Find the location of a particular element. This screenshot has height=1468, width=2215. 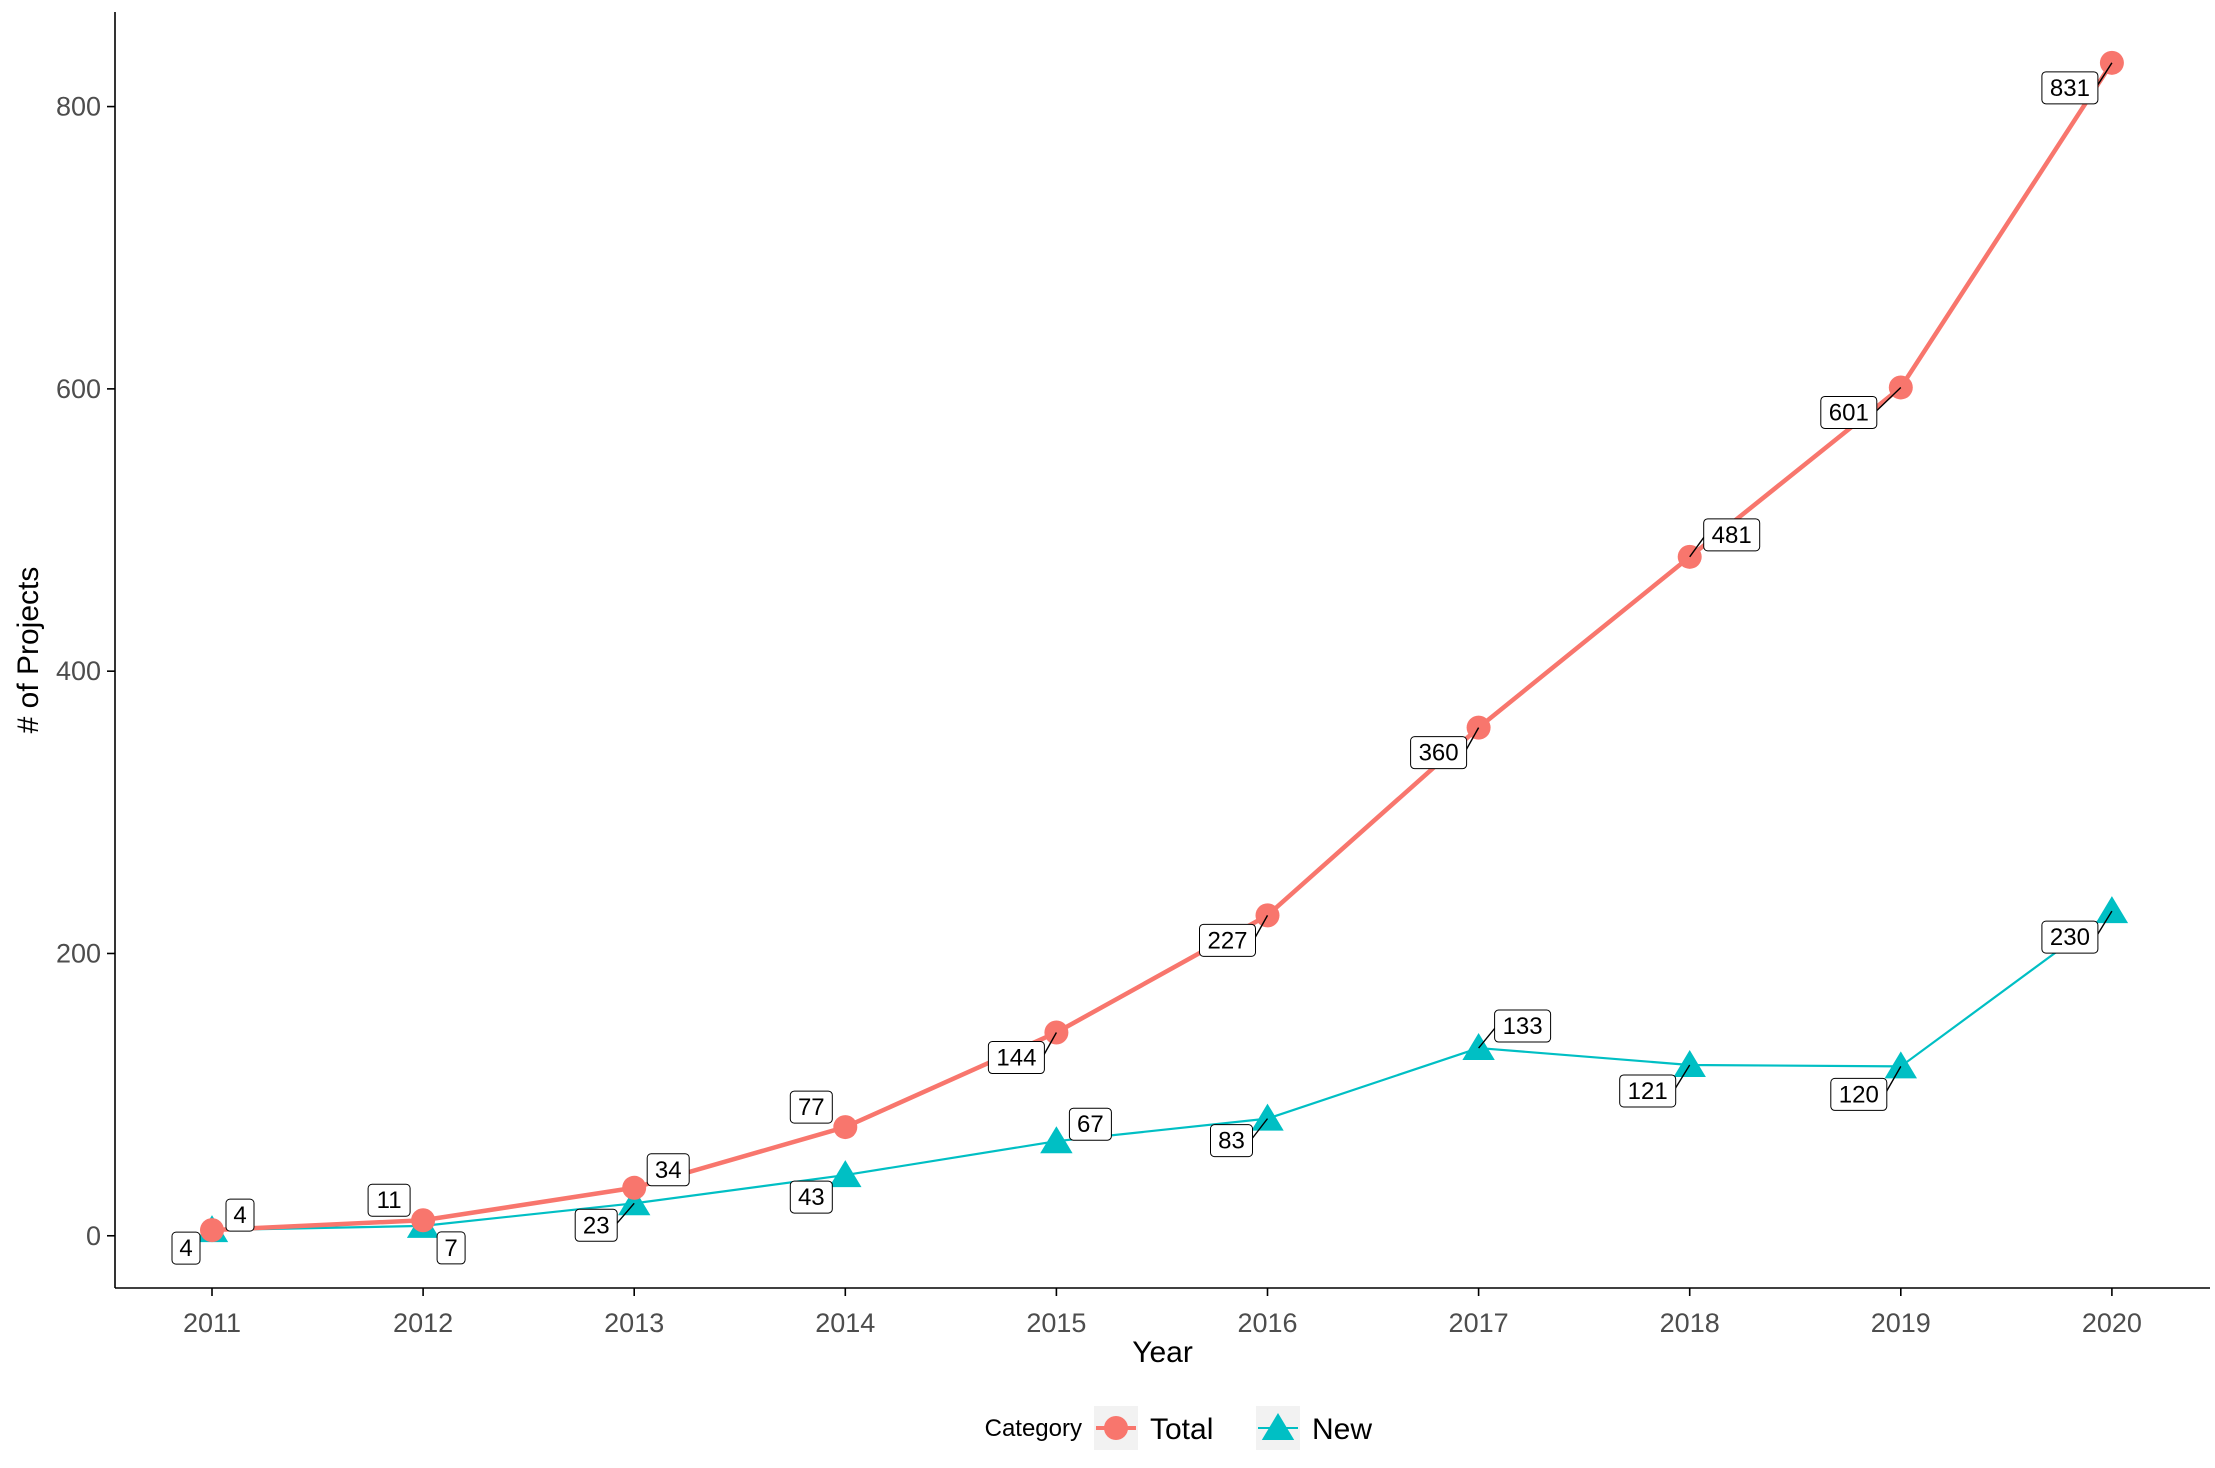

data-label-text: 360 is located at coordinates (1439, 753).